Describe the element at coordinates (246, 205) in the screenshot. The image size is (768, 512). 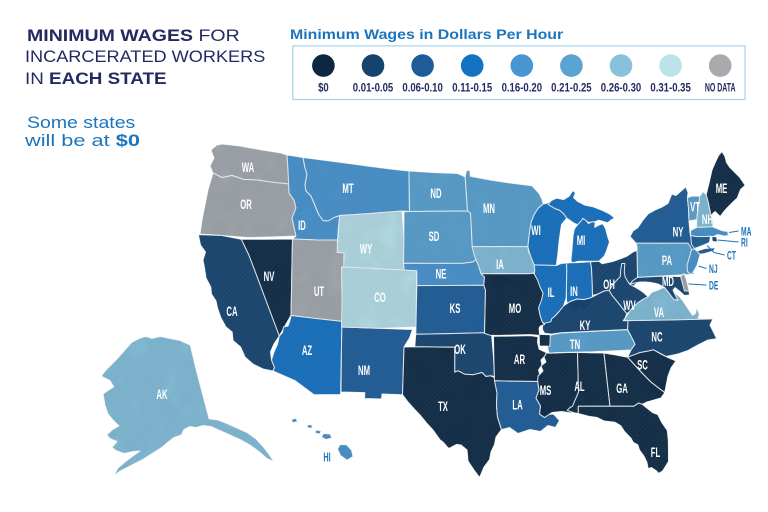
I see `svg-text: OR` at that location.